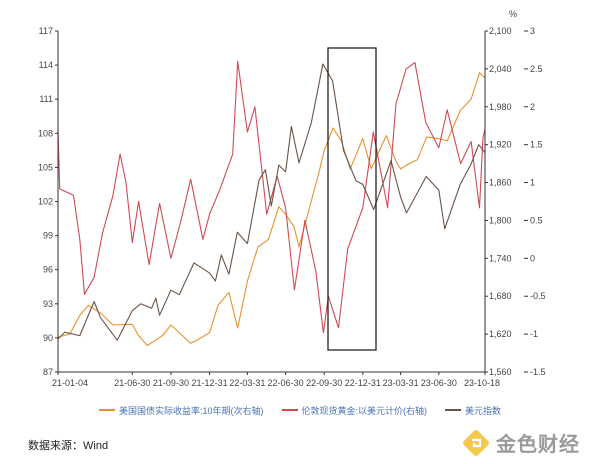  What do you see at coordinates (247, 383) in the screenshot?
I see `x-axis-label: 22-03-31` at bounding box center [247, 383].